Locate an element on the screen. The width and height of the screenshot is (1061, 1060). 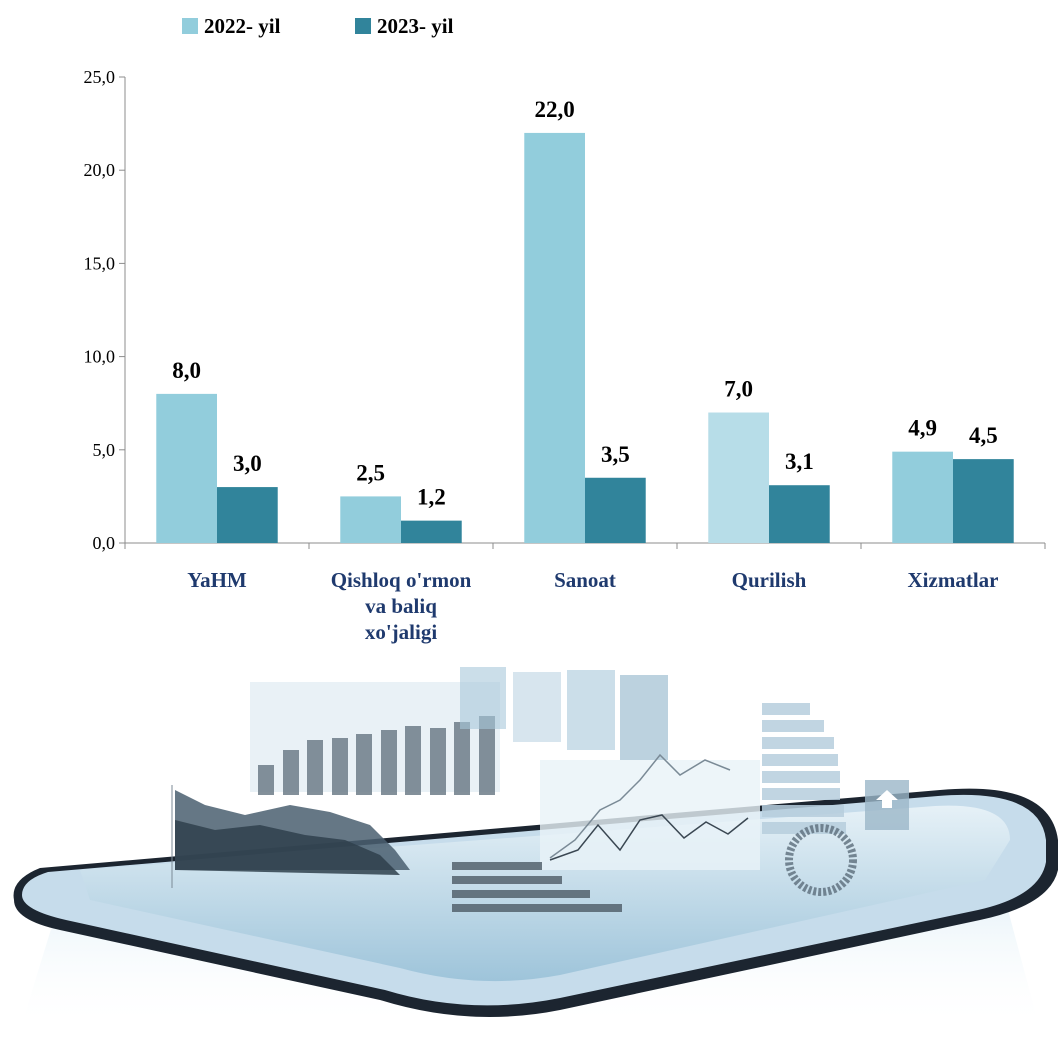
data-label: 22,0 is located at coordinates (555, 109).